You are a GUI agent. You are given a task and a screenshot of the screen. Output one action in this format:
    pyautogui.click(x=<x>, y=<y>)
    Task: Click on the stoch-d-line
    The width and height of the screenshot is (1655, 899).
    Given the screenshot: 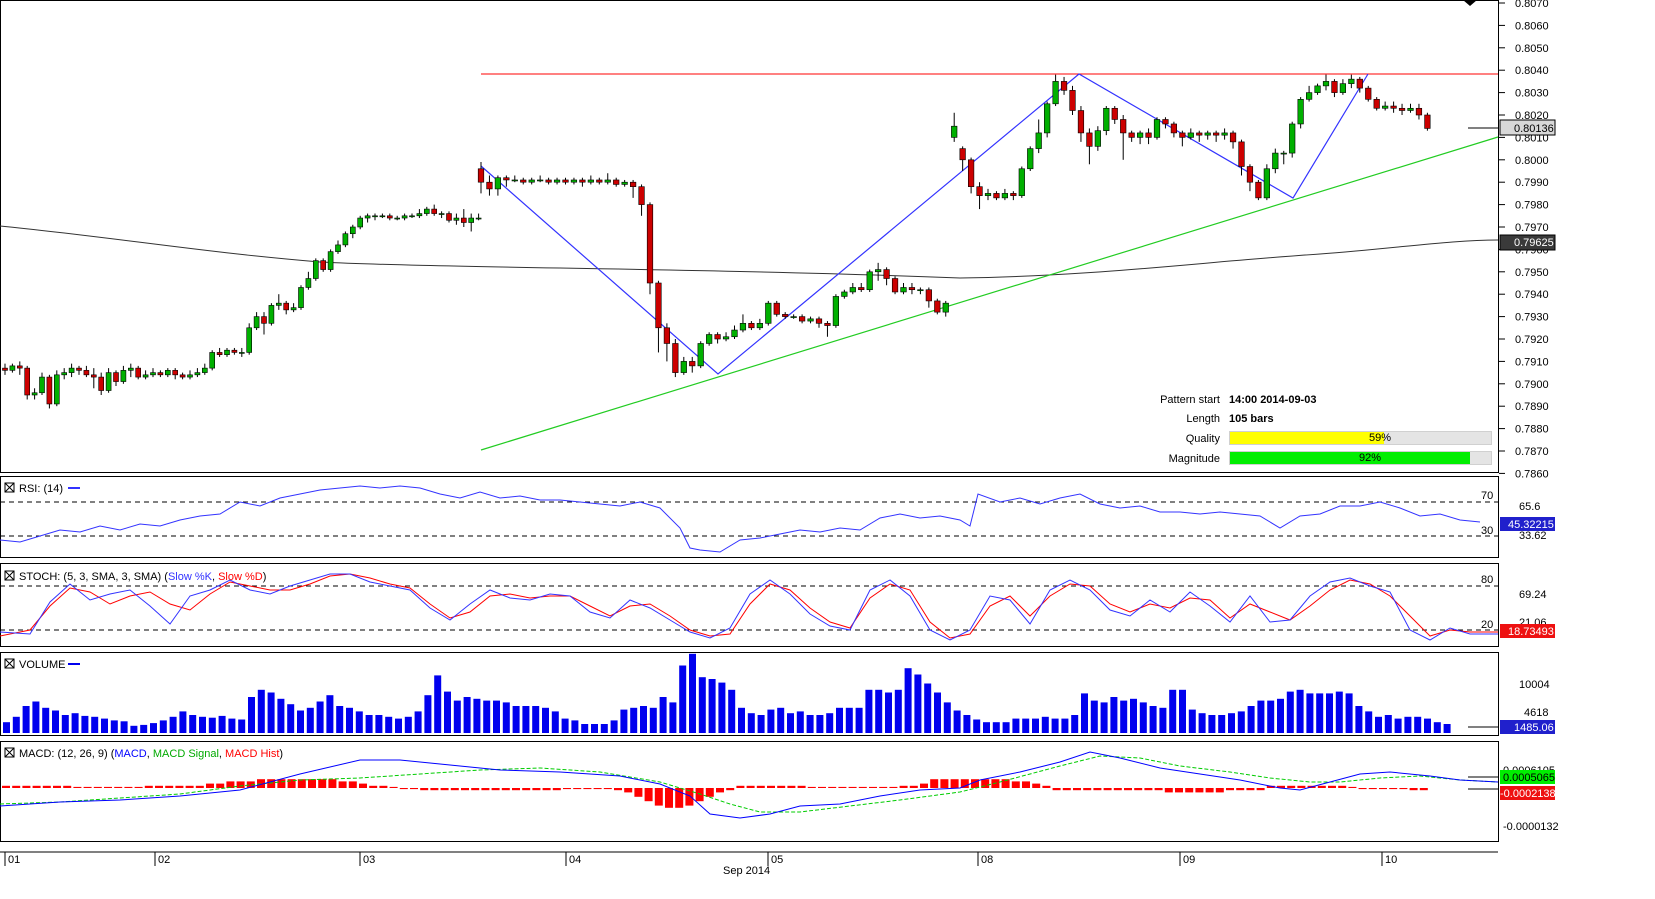 What is the action you would take?
    pyautogui.click(x=749, y=606)
    